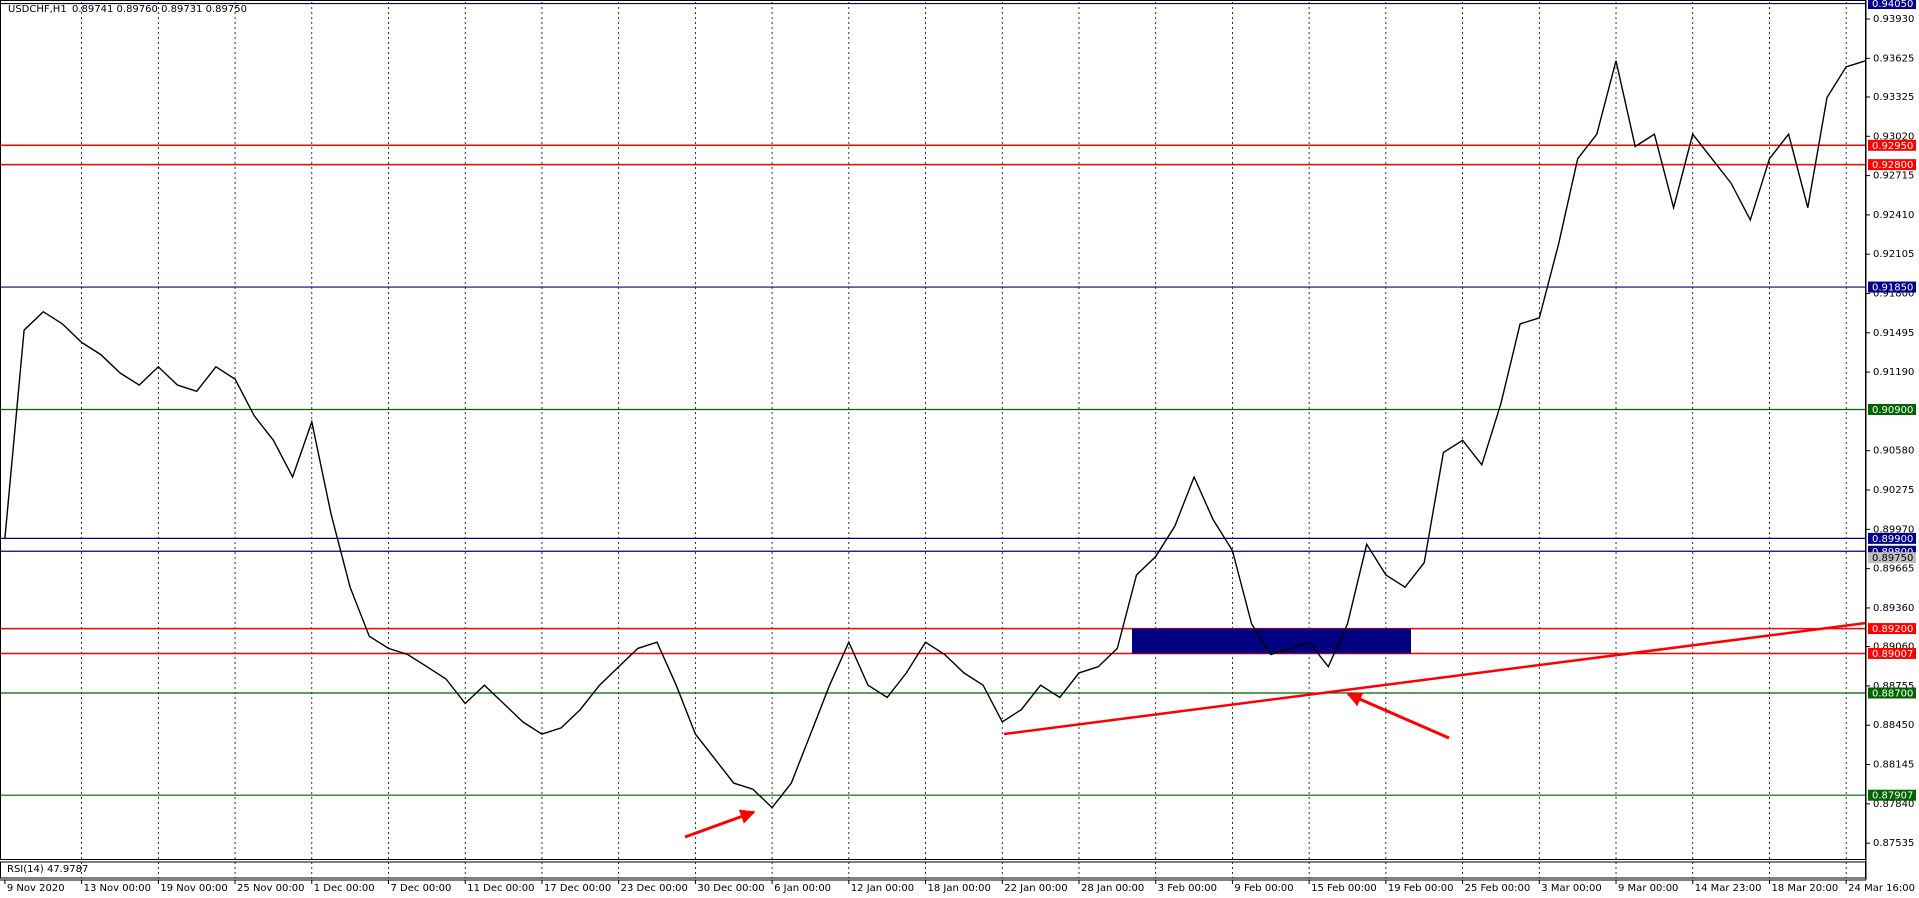 The height and width of the screenshot is (898, 1919). Describe the element at coordinates (1893, 58) in the screenshot. I see `y-tick-label: 0.93625` at that location.